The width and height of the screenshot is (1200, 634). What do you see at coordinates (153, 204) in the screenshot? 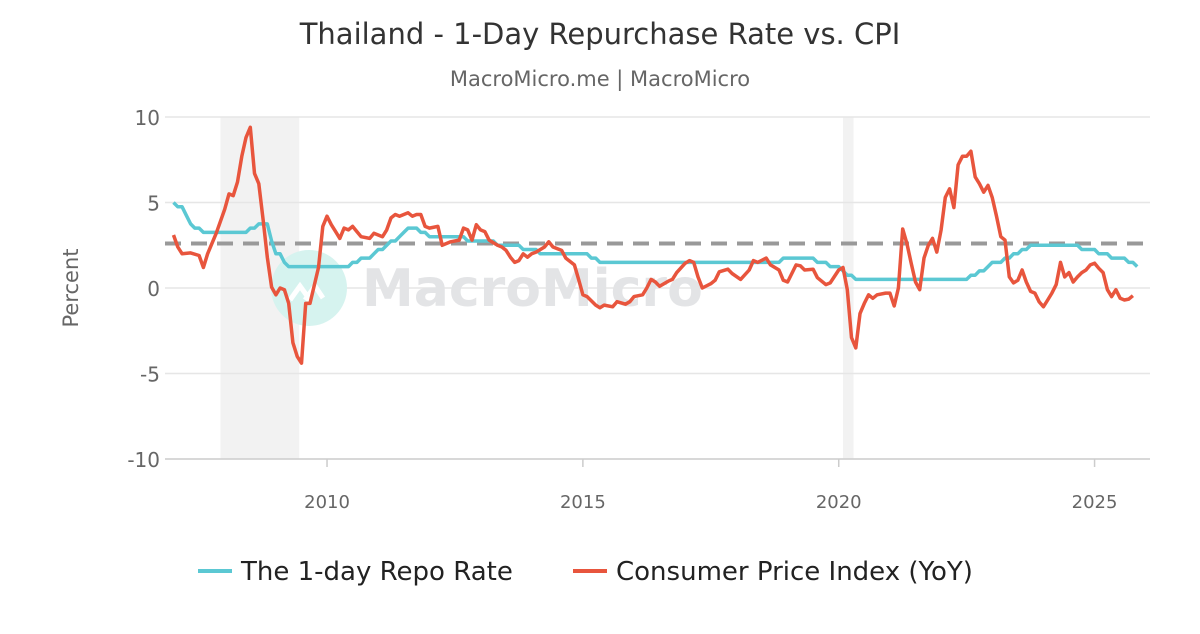
I see `y-tick-label: 5` at bounding box center [153, 204].